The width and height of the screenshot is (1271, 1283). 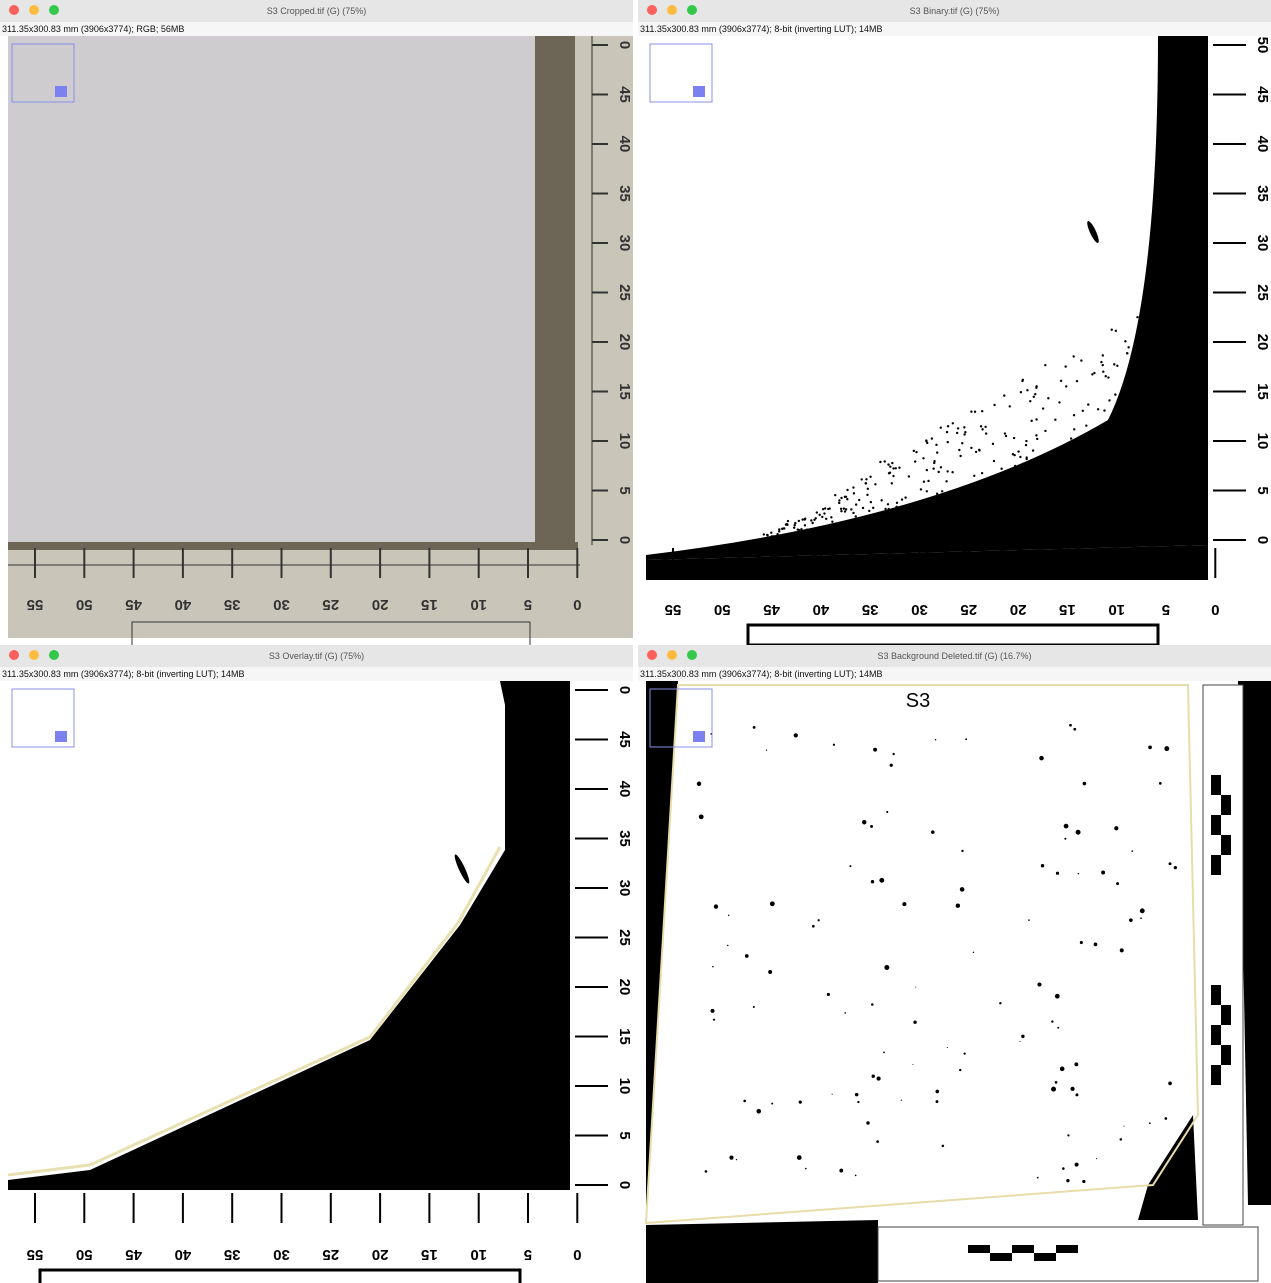 What do you see at coordinates (93, 29) in the screenshot?
I see `image-info: 311.35x300.83 mm (3906x3774); RGB; 56MB` at bounding box center [93, 29].